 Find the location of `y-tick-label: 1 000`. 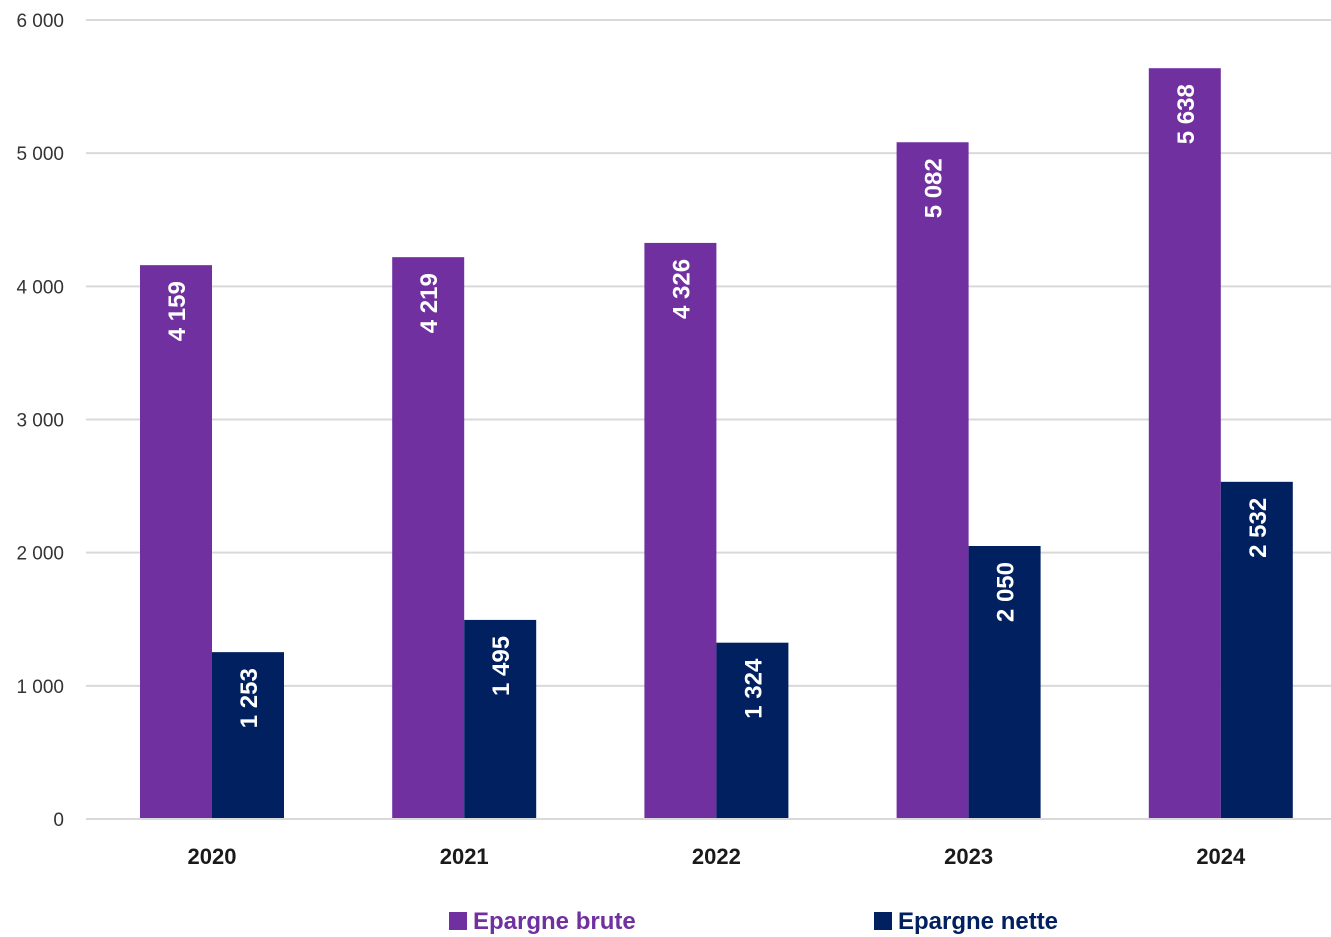

y-tick-label: 1 000 is located at coordinates (40, 687).